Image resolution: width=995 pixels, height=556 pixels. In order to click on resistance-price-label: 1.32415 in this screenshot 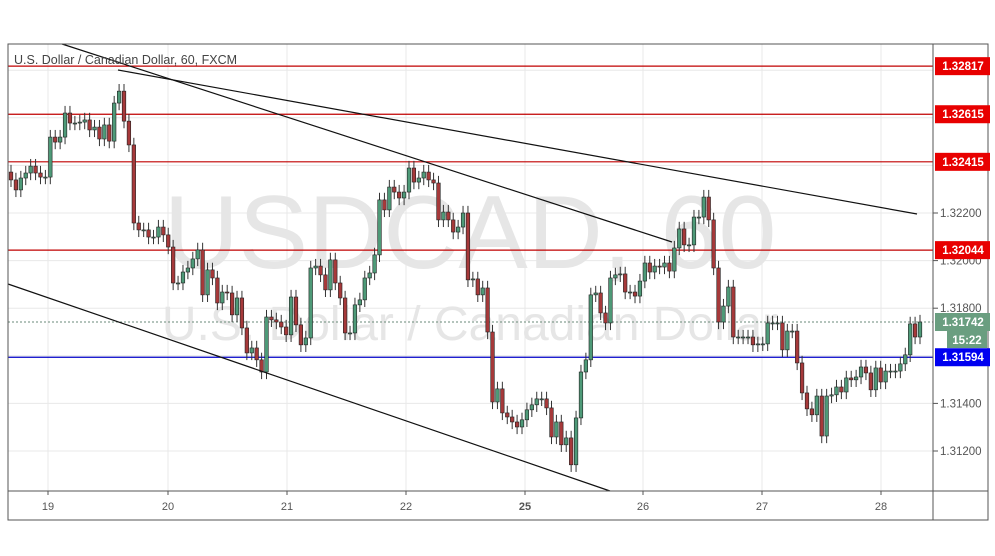, I will do `click(963, 163)`.